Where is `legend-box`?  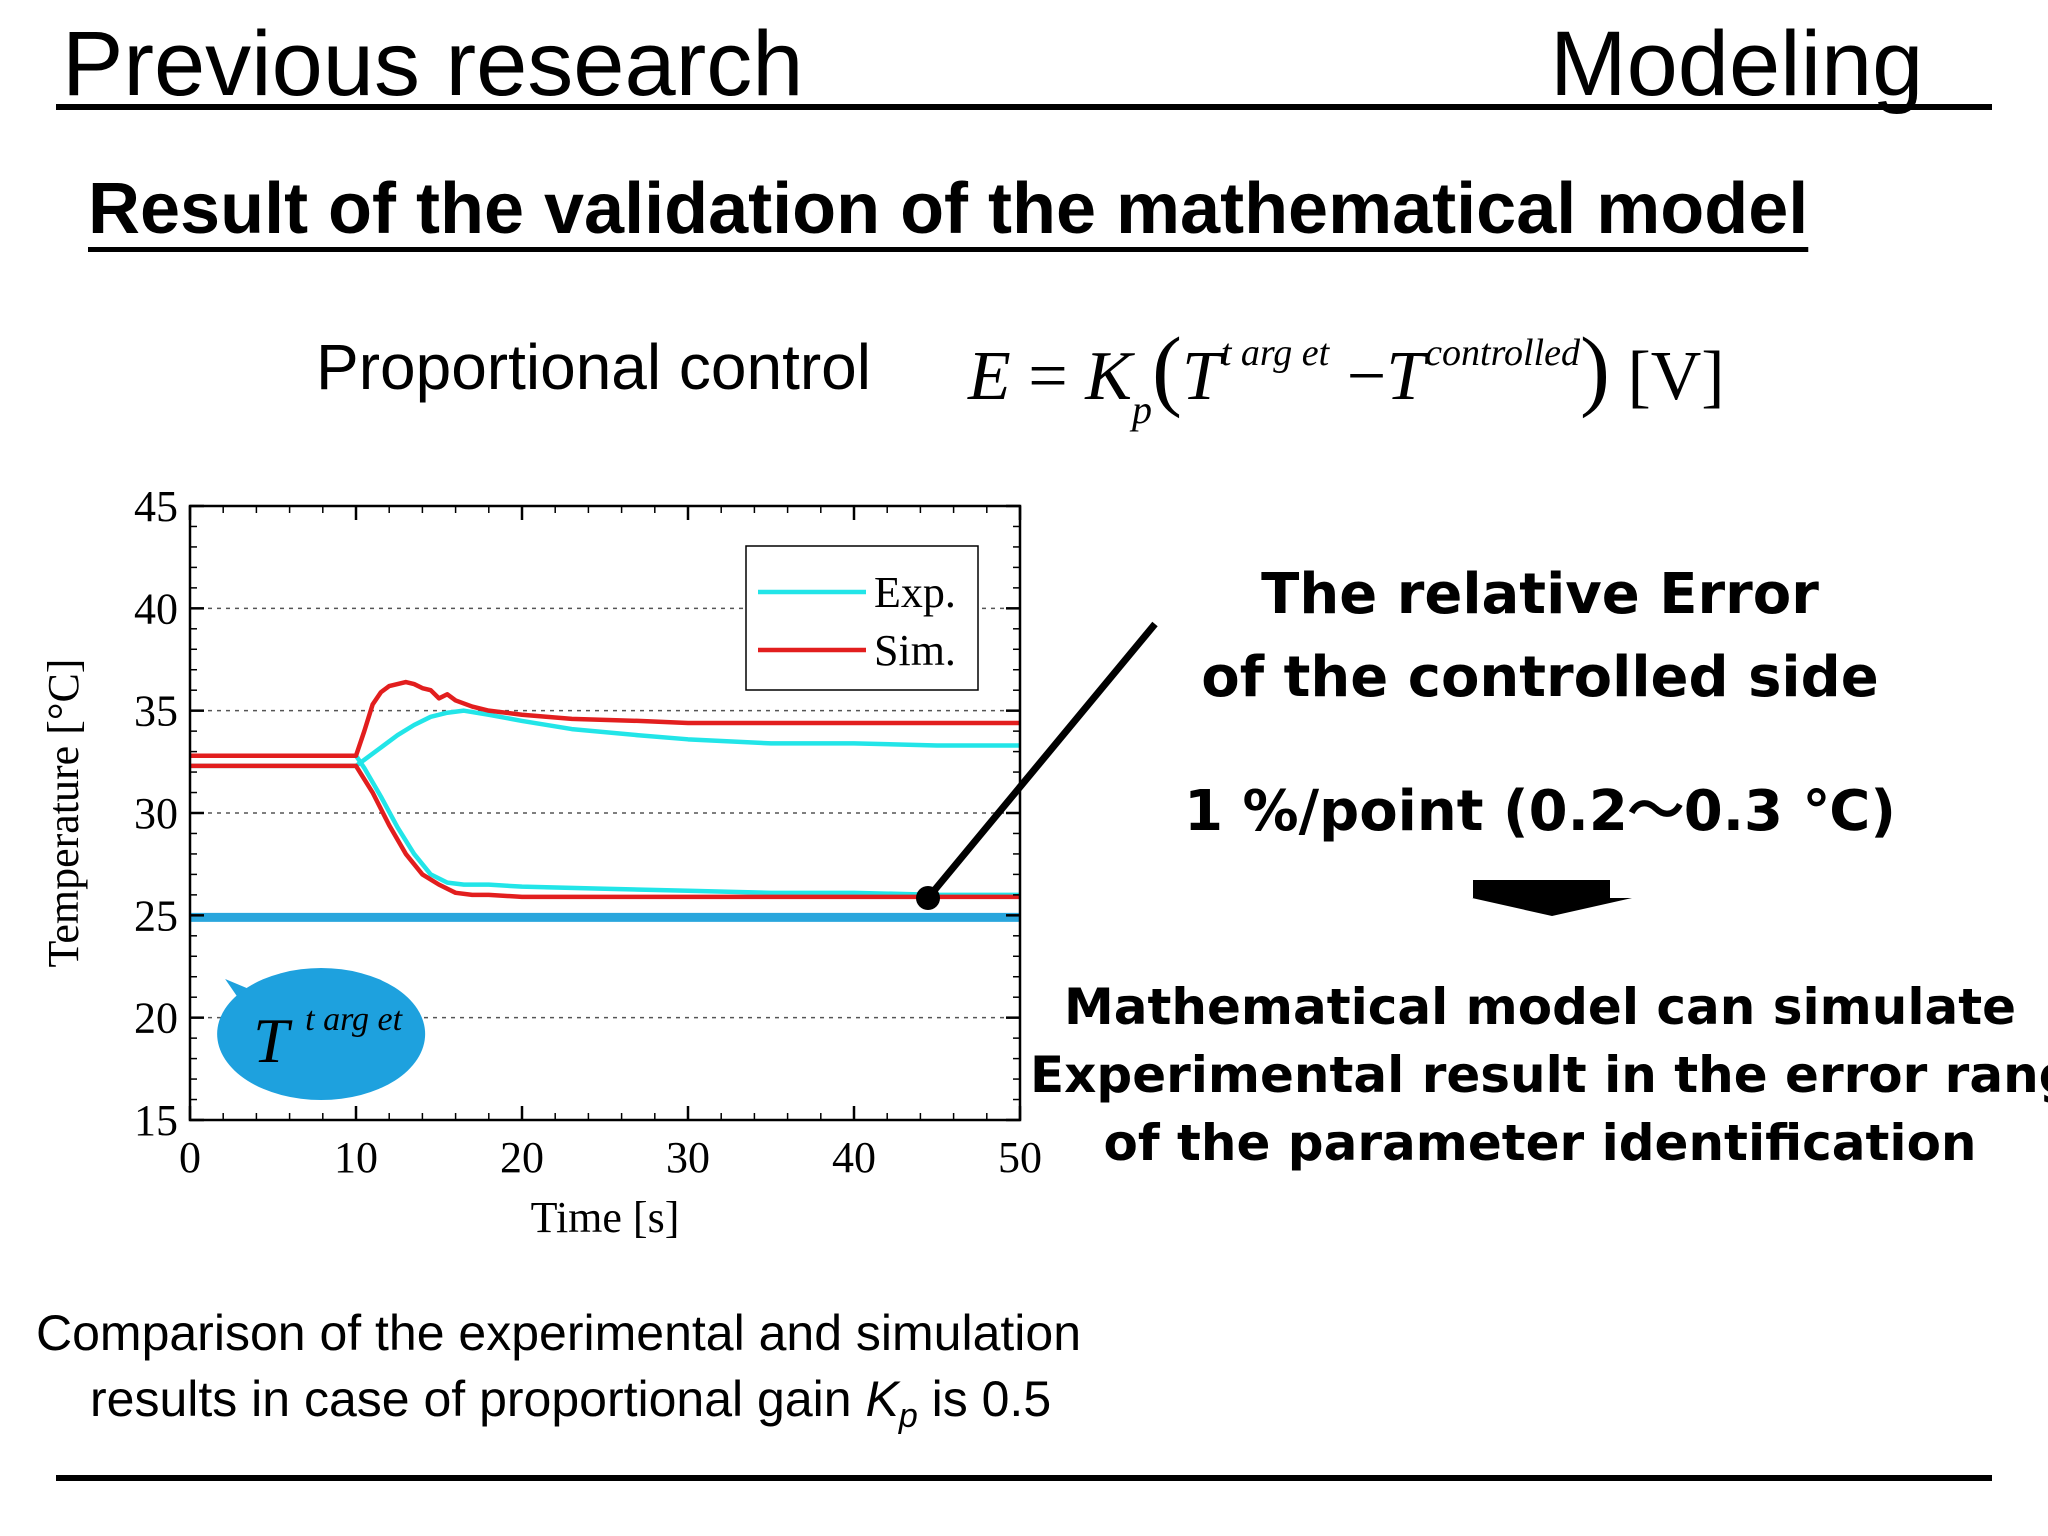 legend-box is located at coordinates (862, 618).